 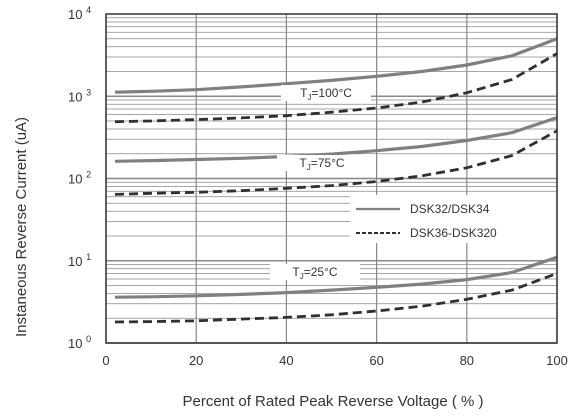 I want to click on temperature-annotation: TJ=25°C, so click(x=314, y=273).